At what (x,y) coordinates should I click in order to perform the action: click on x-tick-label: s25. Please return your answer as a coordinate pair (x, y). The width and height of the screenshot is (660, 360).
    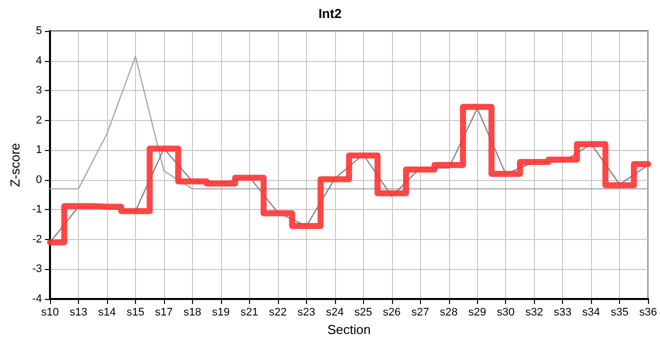
    Looking at the image, I should click on (363, 312).